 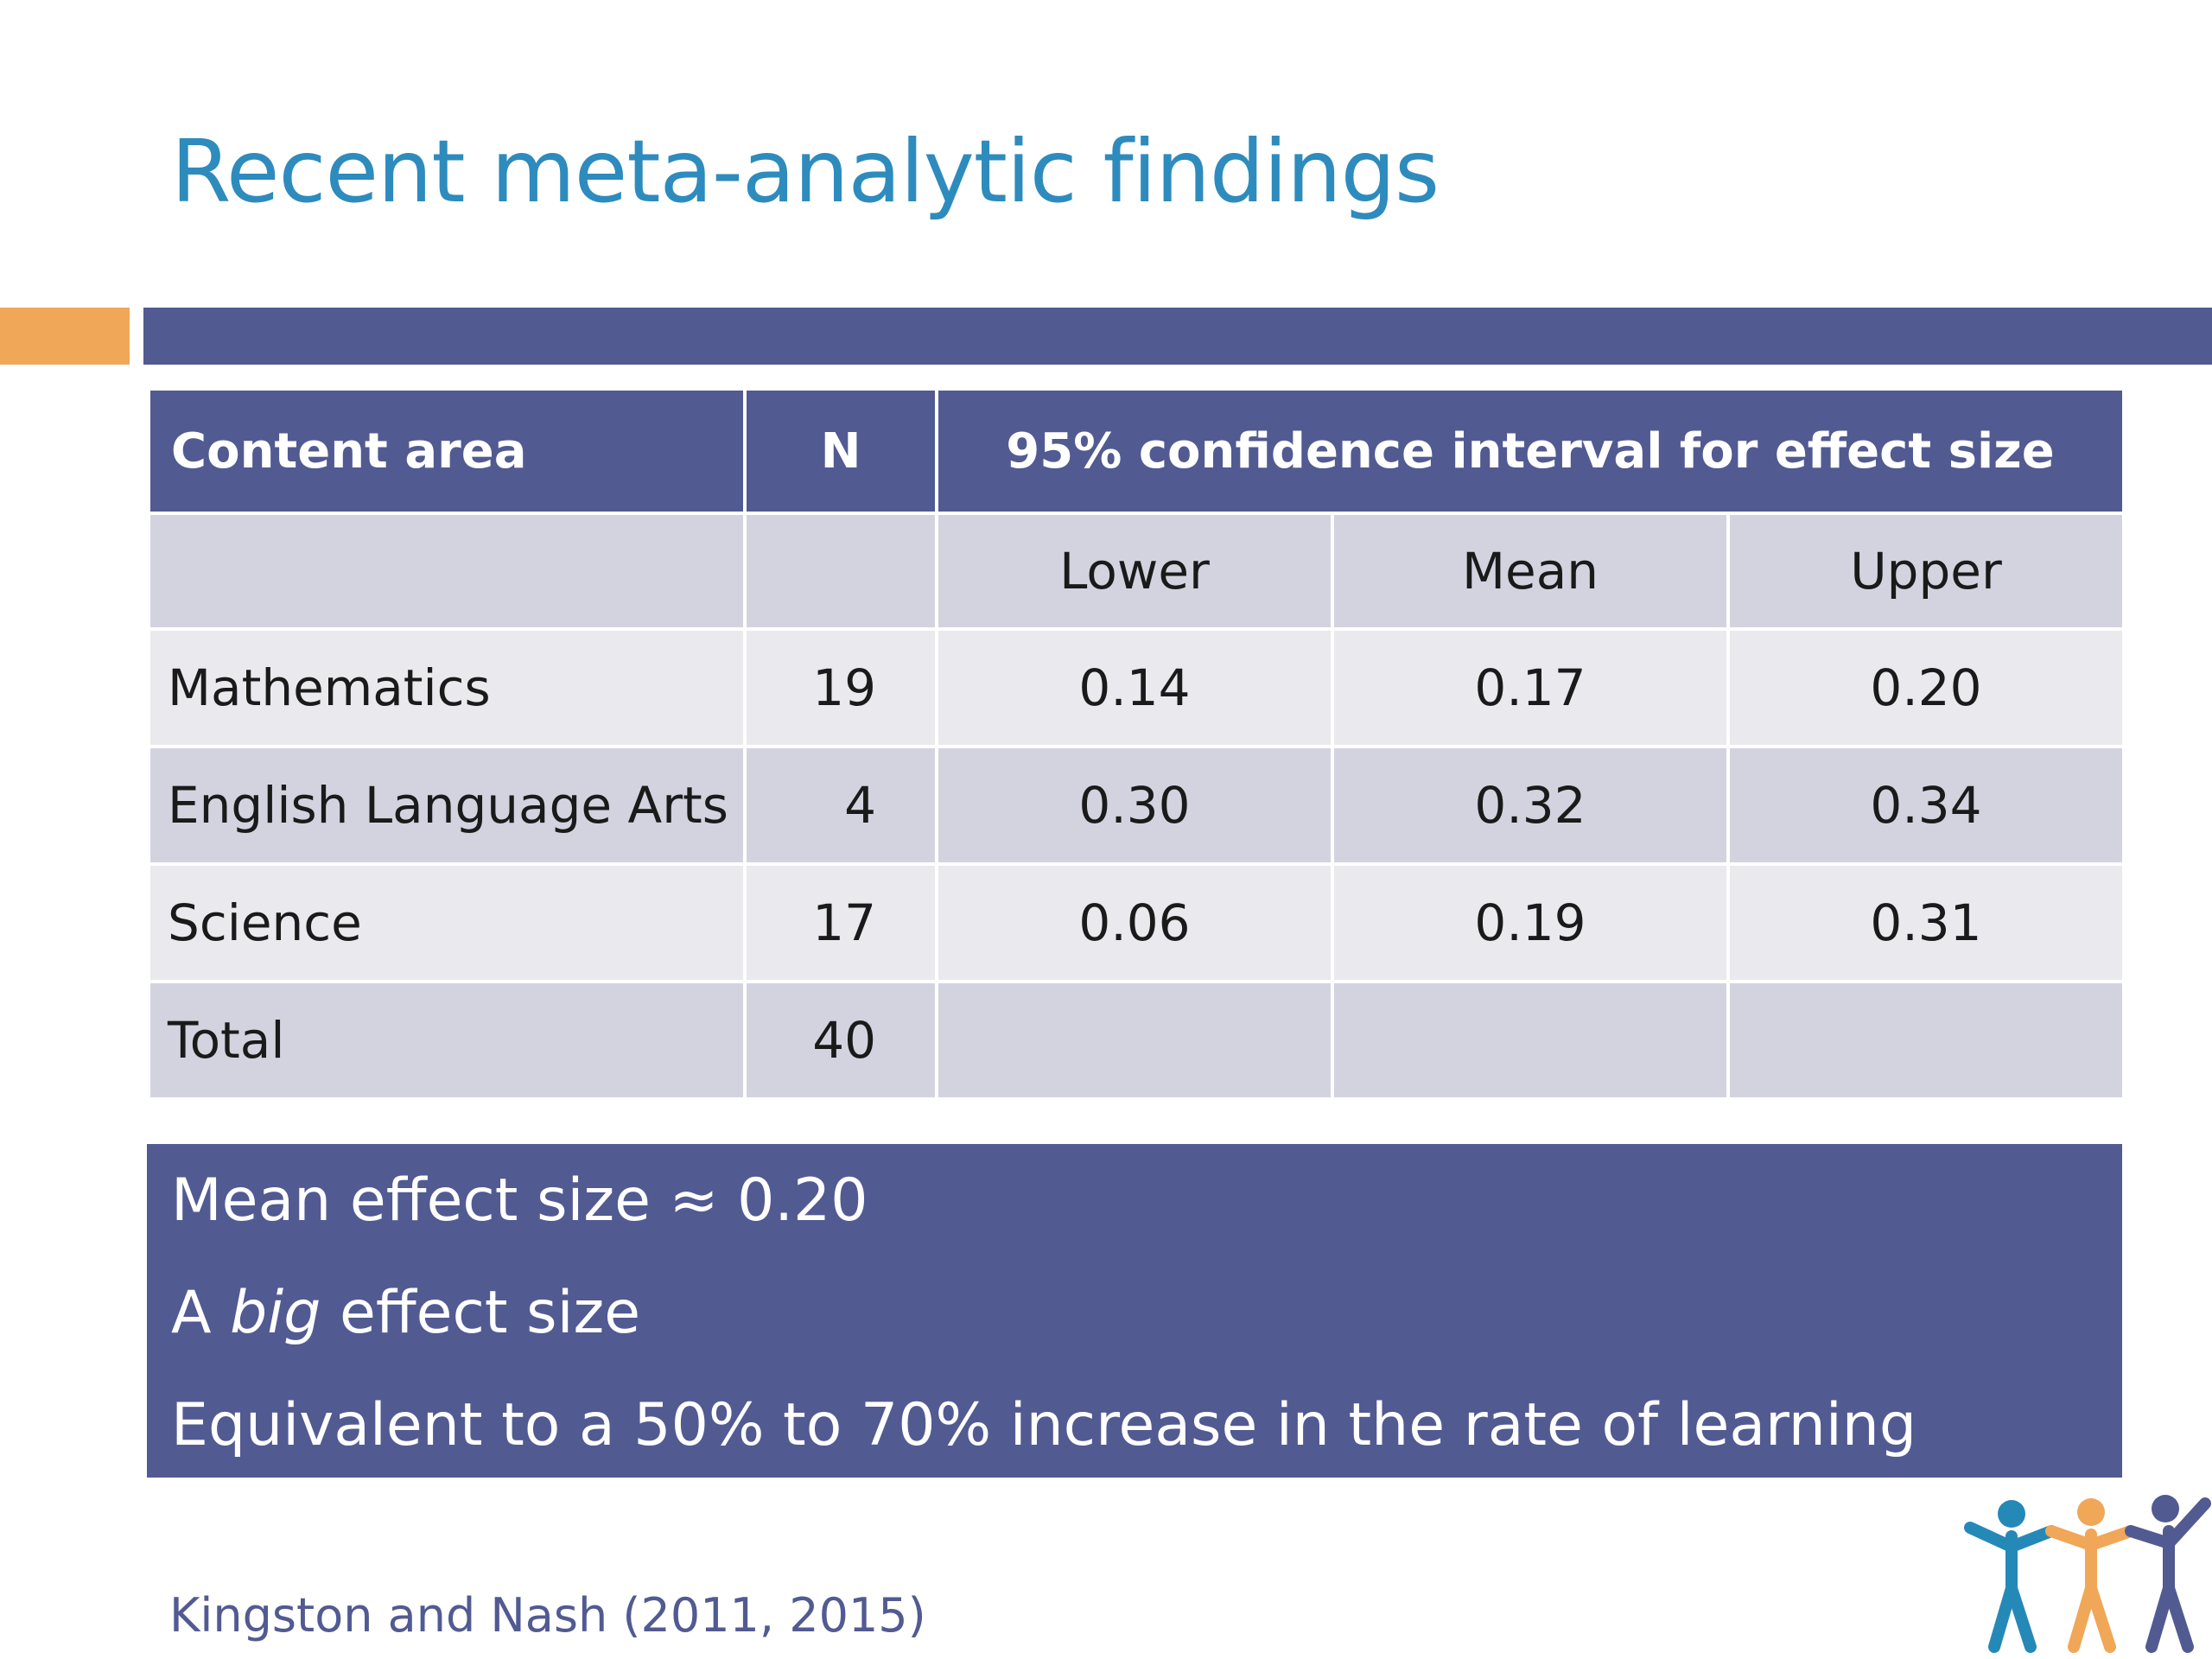 I want to click on cell-mean: 0.19, so click(x=1530, y=922).